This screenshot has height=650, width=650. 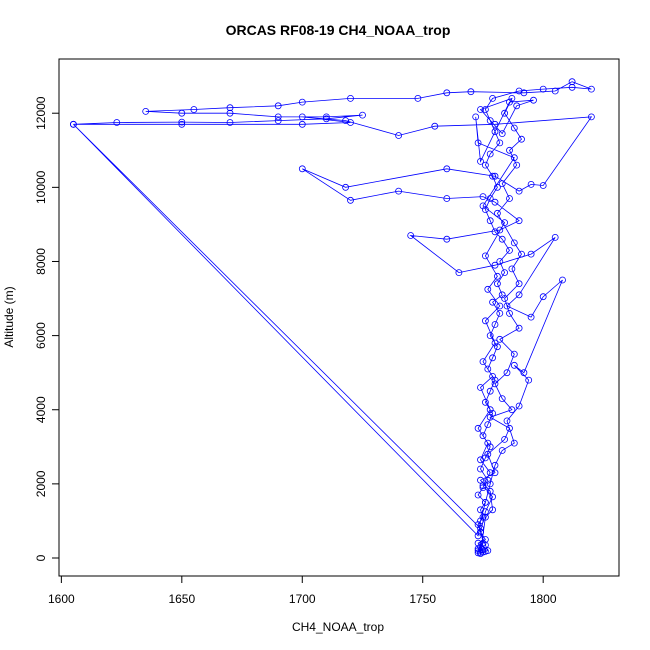 I want to click on x-tick-label: 1600, so click(x=61, y=599).